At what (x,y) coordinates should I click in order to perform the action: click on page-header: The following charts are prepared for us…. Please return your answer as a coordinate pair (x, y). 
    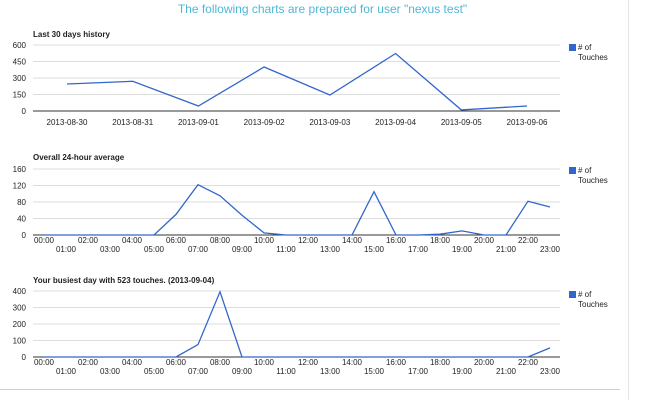
    Looking at the image, I should click on (322, 9).